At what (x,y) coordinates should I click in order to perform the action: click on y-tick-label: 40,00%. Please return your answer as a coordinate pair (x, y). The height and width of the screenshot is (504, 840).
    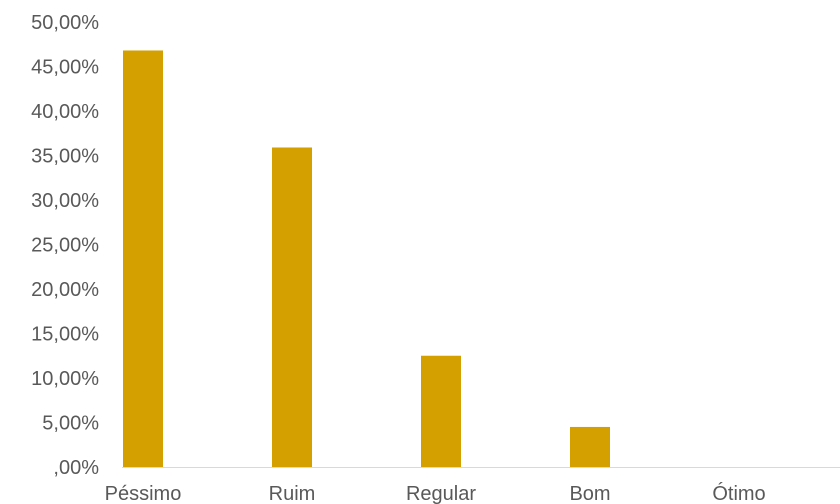
    Looking at the image, I should click on (65, 112).